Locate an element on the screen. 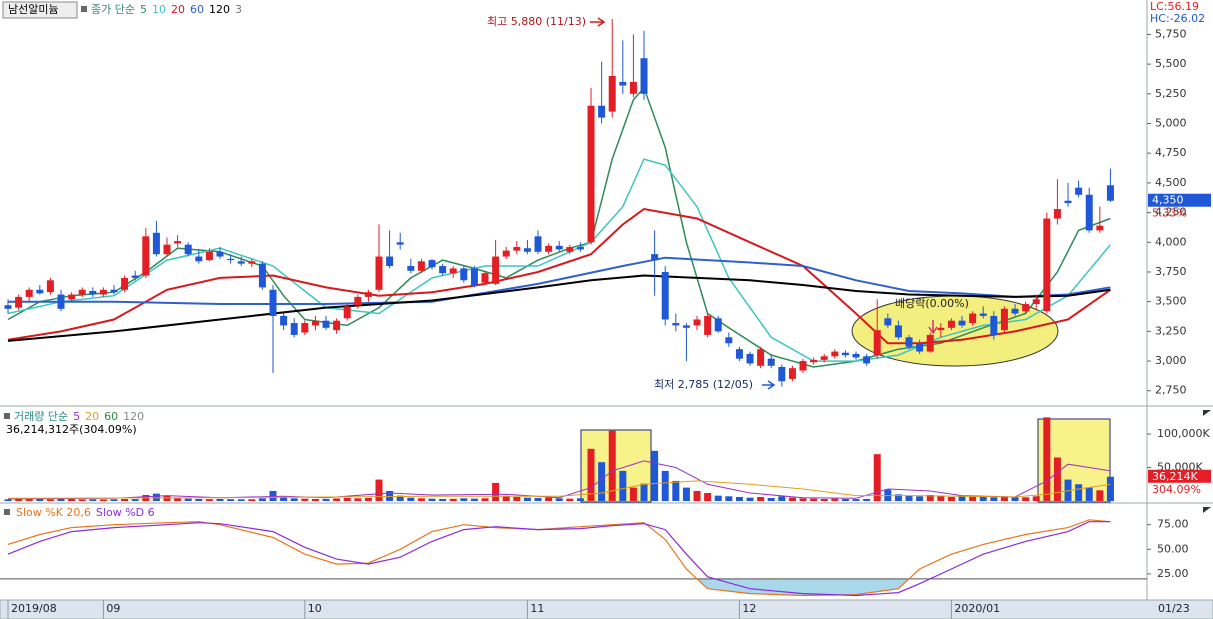 The width and height of the screenshot is (1213, 619). current-price-tag is located at coordinates (1179, 200).